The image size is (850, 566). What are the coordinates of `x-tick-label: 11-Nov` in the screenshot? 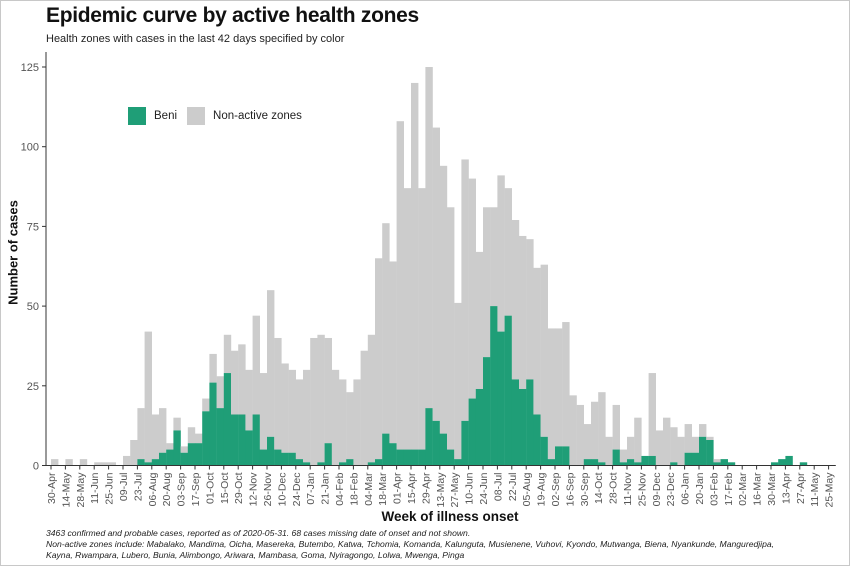 It's located at (628, 489).